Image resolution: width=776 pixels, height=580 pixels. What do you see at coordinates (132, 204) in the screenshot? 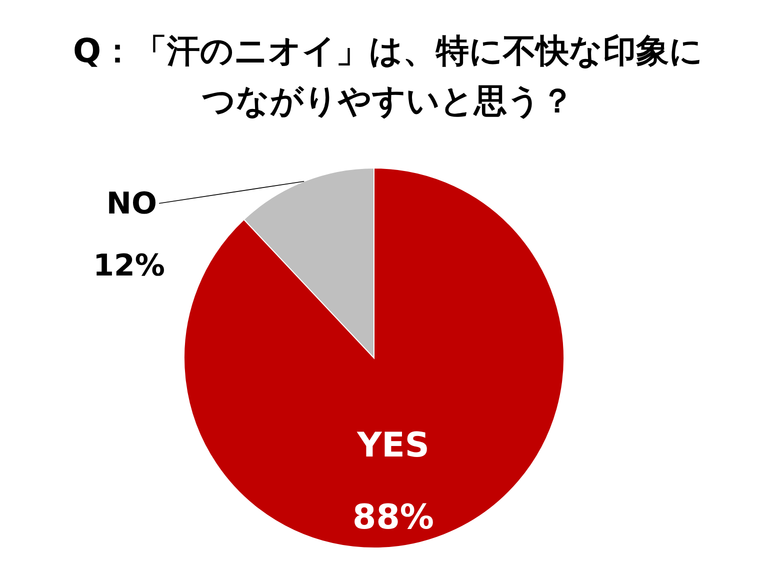
I see `slice-label: NO` at bounding box center [132, 204].